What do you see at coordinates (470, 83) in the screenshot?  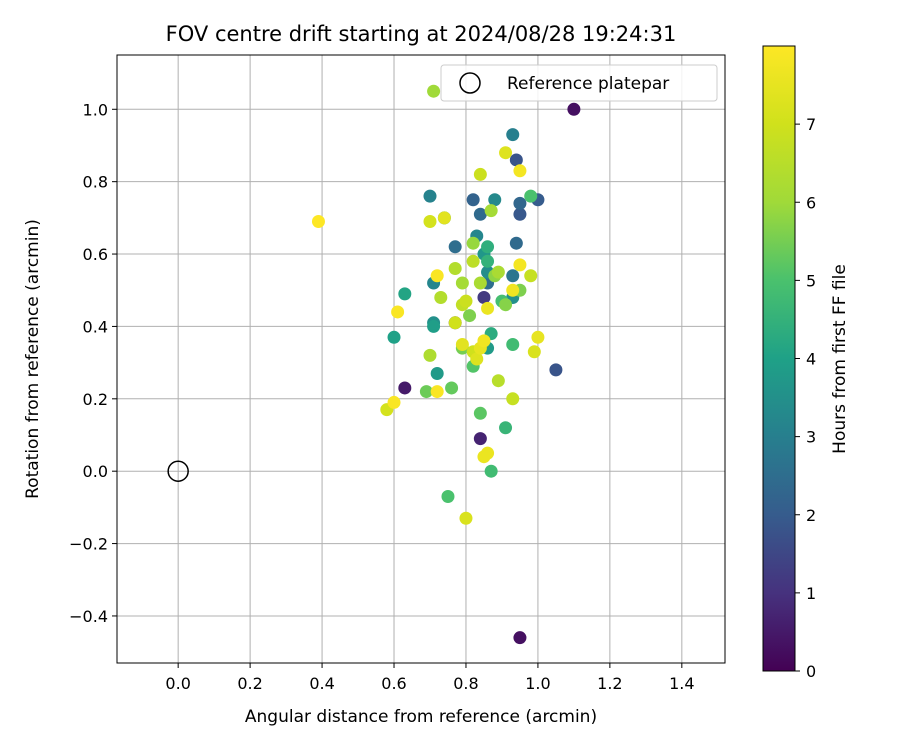 I see `legend-marker-icon` at bounding box center [470, 83].